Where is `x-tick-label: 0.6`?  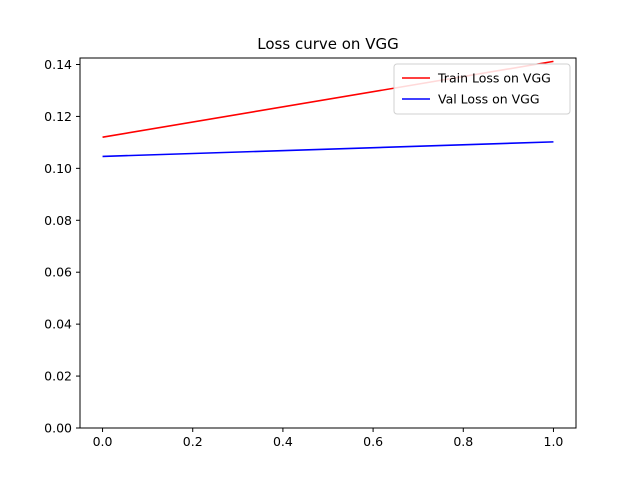
x-tick-label: 0.6 is located at coordinates (373, 441).